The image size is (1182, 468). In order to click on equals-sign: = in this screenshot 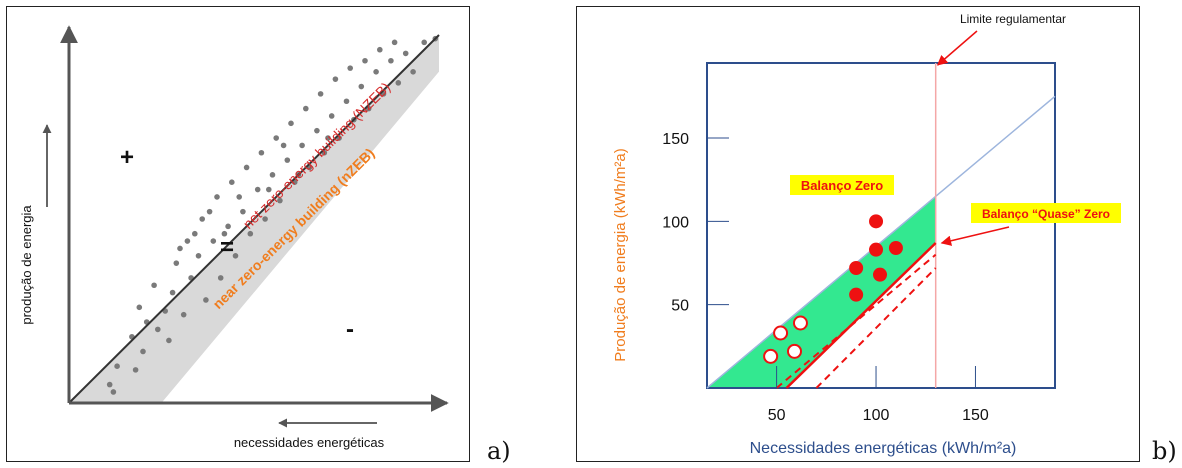, I will do `click(227, 247)`.